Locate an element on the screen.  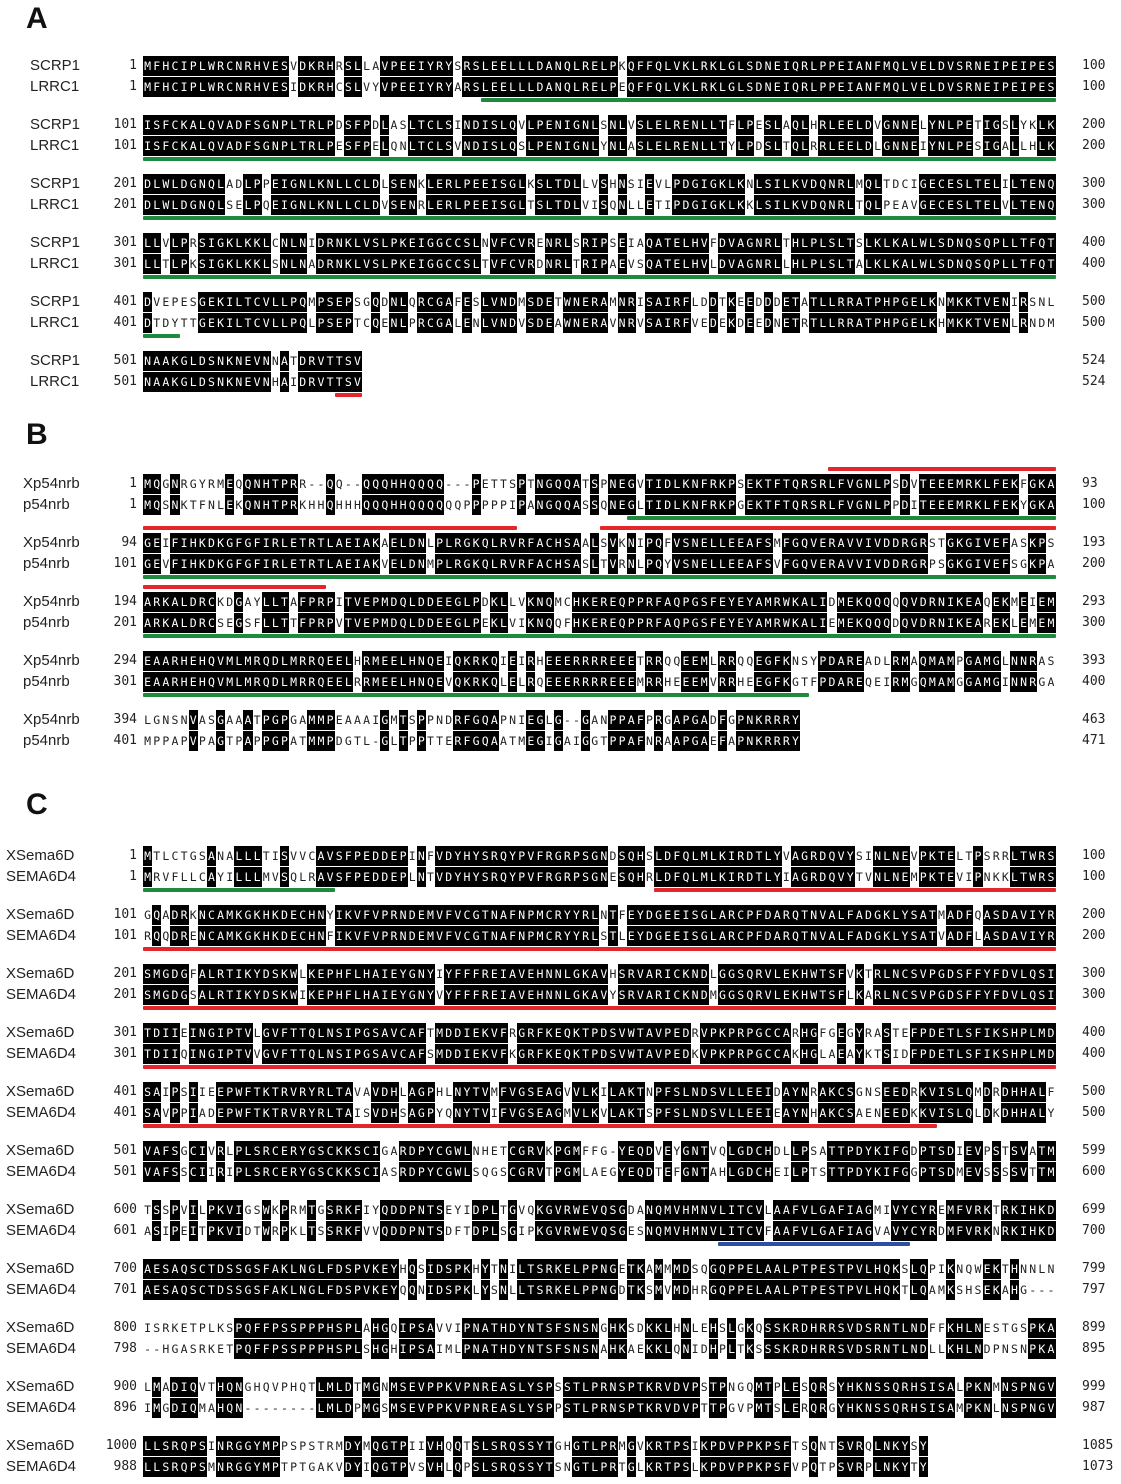
sequence-name: SEMA6D4 is located at coordinates (41, 1466).